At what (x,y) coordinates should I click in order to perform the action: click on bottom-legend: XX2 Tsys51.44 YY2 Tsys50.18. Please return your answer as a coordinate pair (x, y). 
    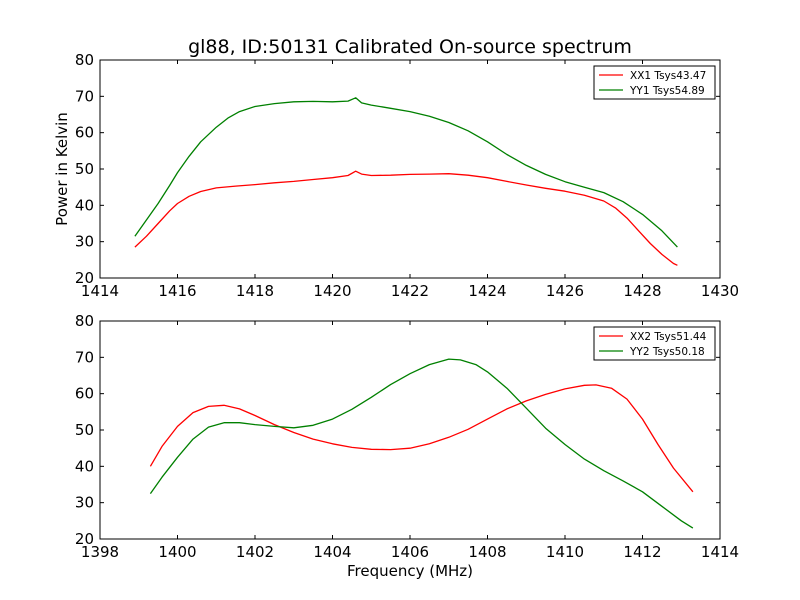
    Looking at the image, I should click on (654, 343).